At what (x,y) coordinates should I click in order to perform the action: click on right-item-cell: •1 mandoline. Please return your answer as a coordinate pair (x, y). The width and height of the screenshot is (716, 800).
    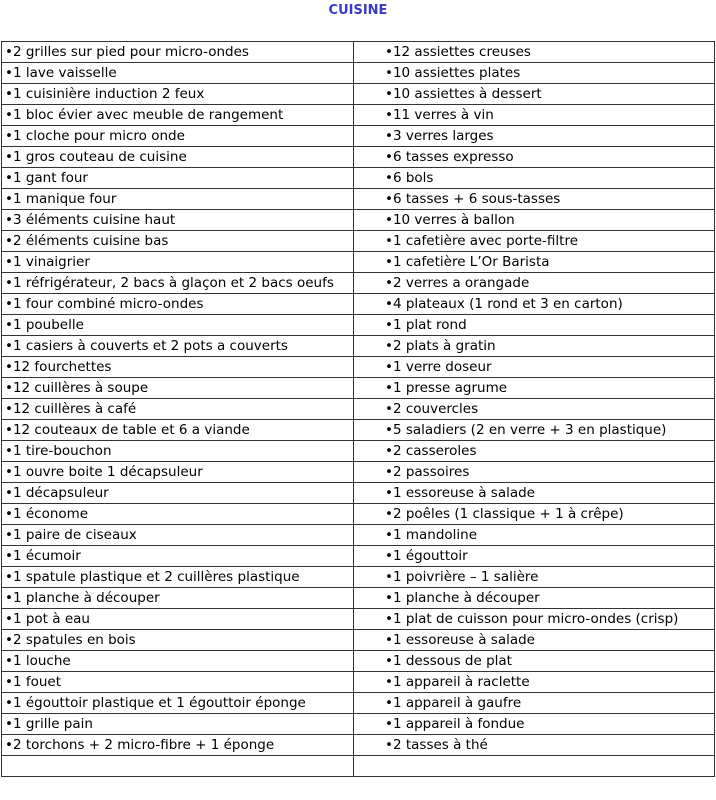
    Looking at the image, I should click on (534, 535).